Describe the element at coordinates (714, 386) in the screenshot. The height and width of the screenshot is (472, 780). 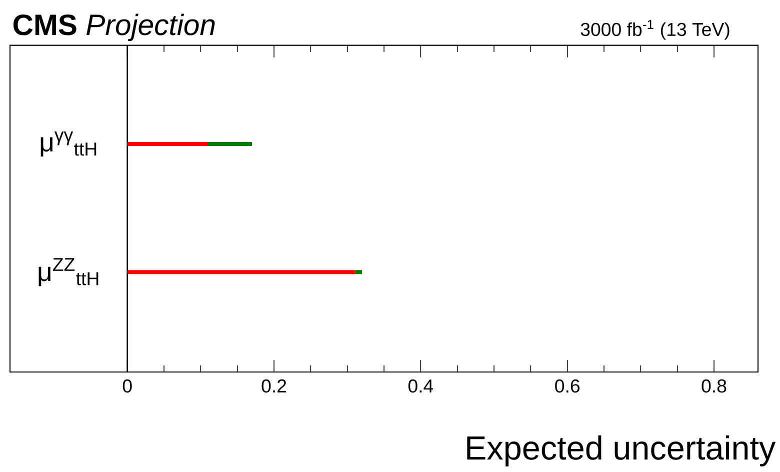
I see `x-tick-label: 0.8` at that location.